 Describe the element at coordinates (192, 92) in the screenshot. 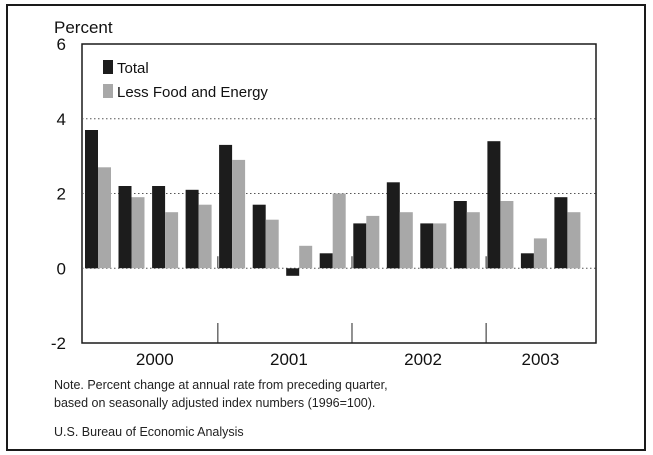

I see `legend-label-core: Less Food and Energy` at that location.